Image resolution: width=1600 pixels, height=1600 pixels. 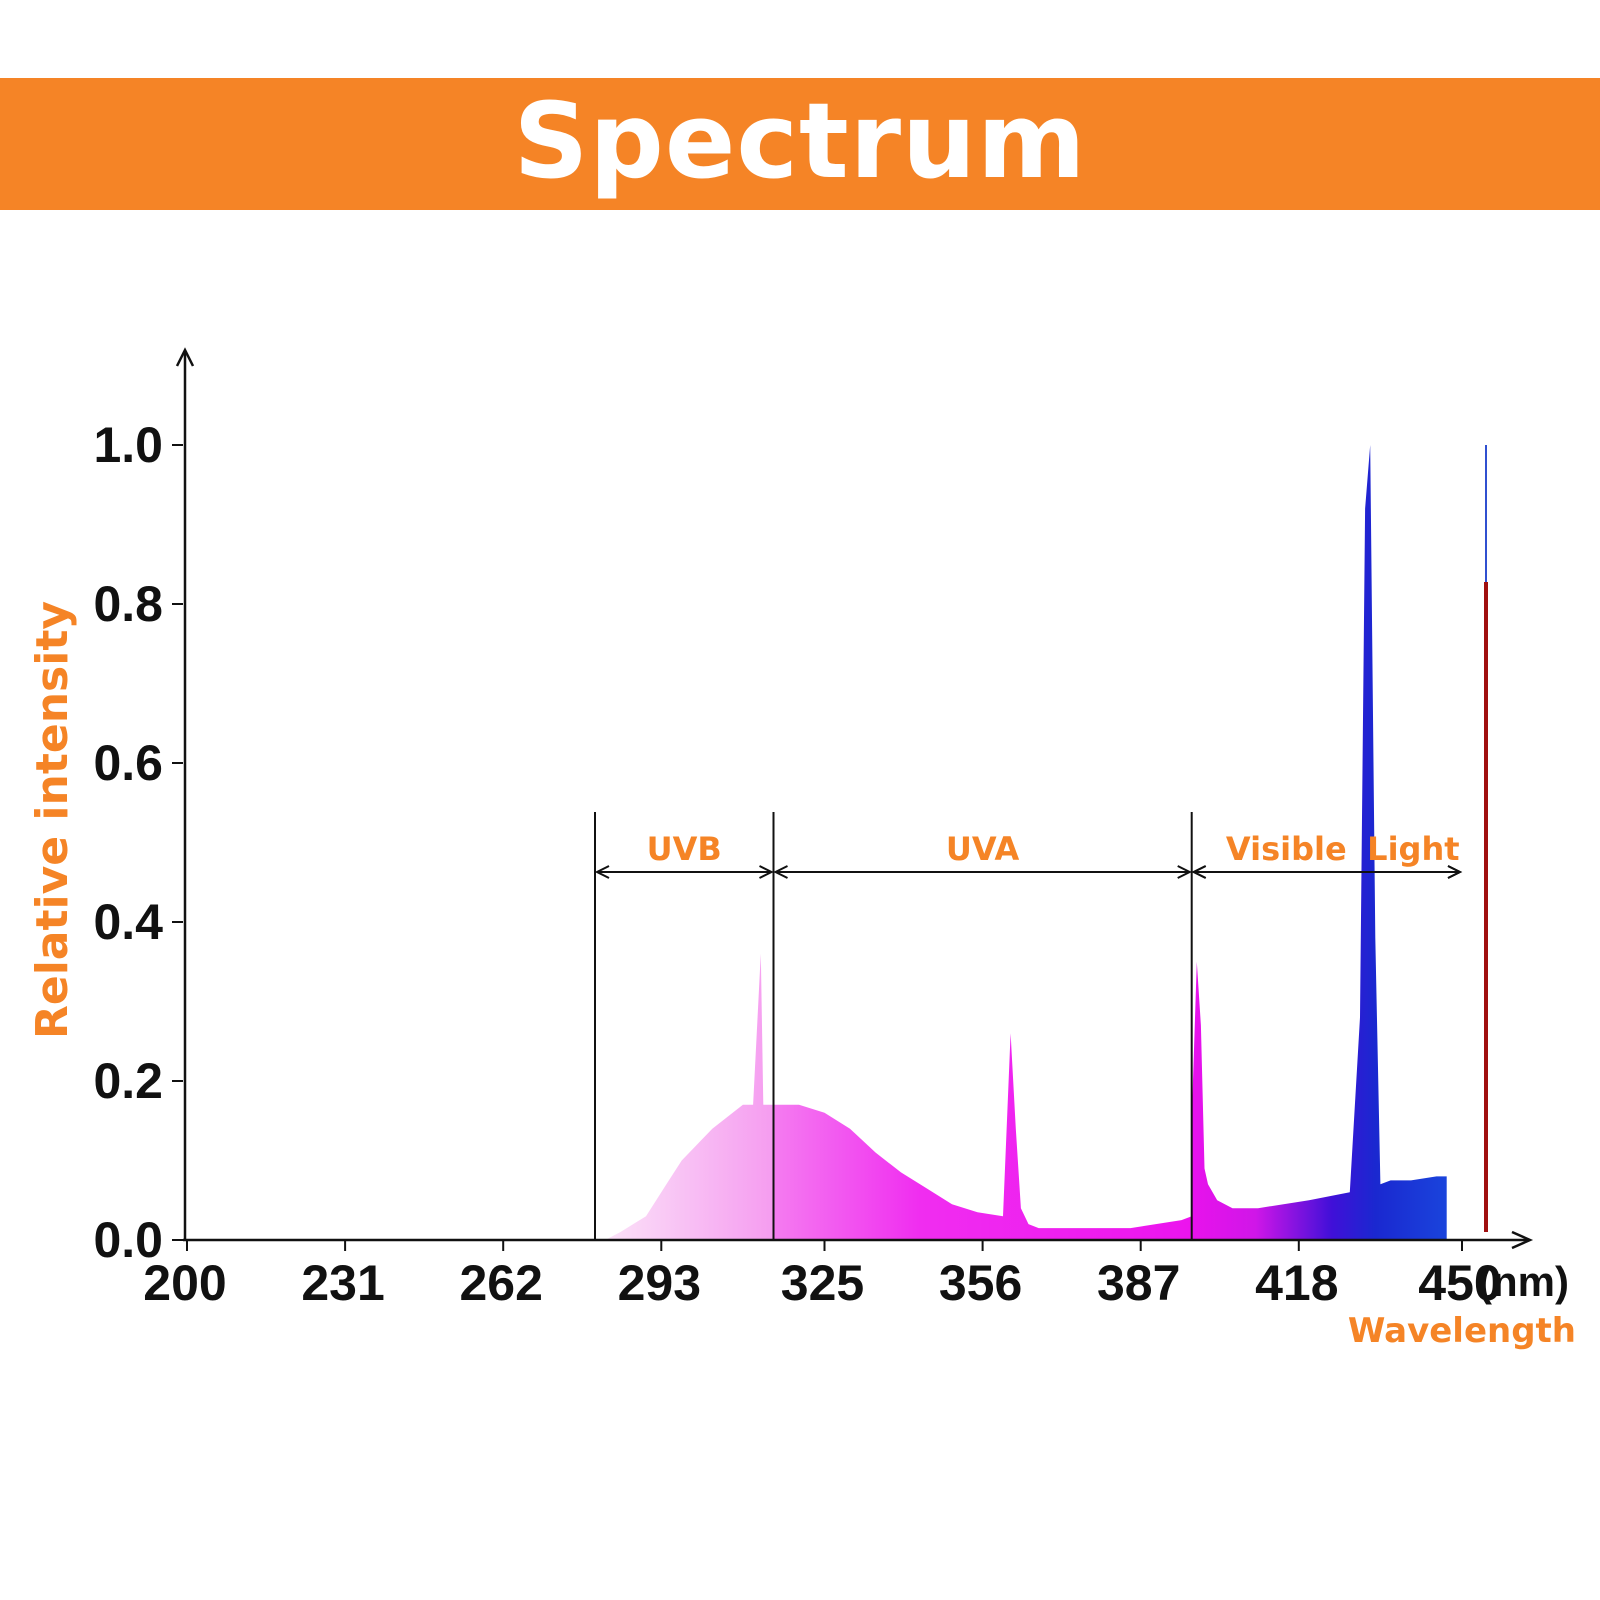 I want to click on y-tick-label: 1.0, so click(x=128, y=445).